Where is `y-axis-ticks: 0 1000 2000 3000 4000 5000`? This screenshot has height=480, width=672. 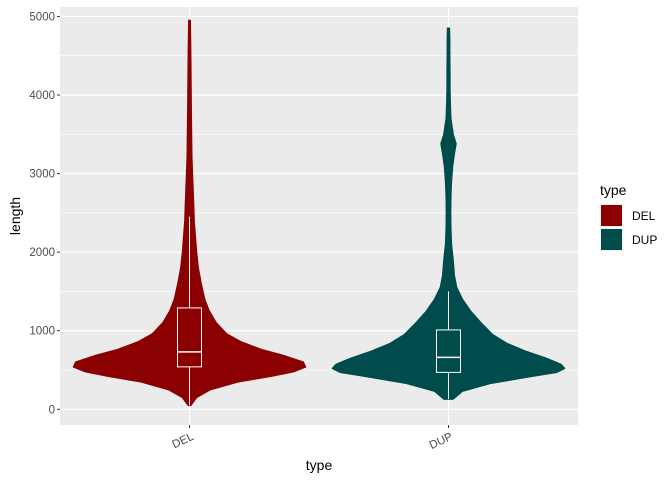
y-axis-ticks: 0 1000 2000 3000 4000 5000 is located at coordinates (44, 213).